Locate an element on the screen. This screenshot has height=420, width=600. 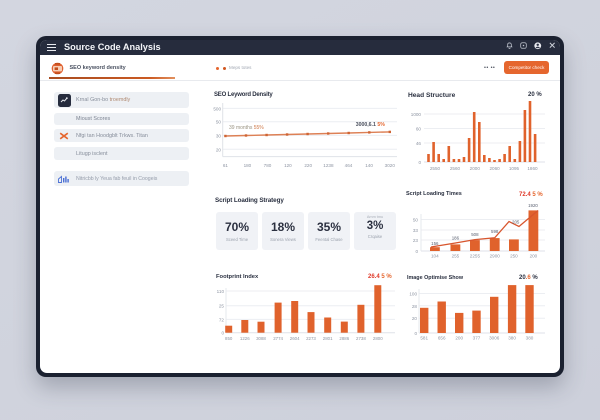
svg-text: 2550 is located at coordinates (435, 168).